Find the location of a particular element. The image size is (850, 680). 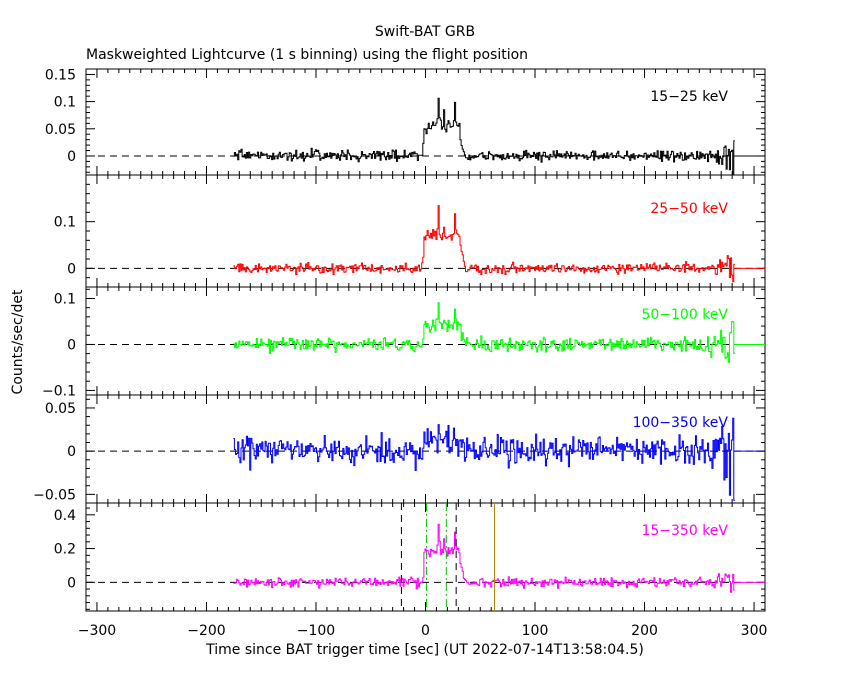

panel-2: 0 0.1 25−50 keV is located at coordinates (410, 231).